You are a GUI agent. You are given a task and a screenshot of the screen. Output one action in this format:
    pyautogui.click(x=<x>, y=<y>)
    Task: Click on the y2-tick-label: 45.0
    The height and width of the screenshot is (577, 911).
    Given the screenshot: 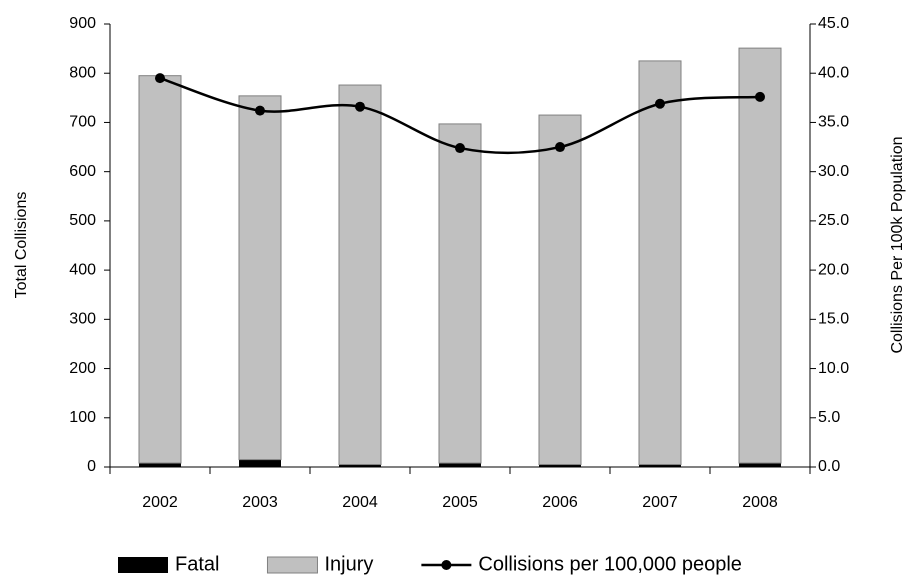 What is the action you would take?
    pyautogui.click(x=833, y=23)
    